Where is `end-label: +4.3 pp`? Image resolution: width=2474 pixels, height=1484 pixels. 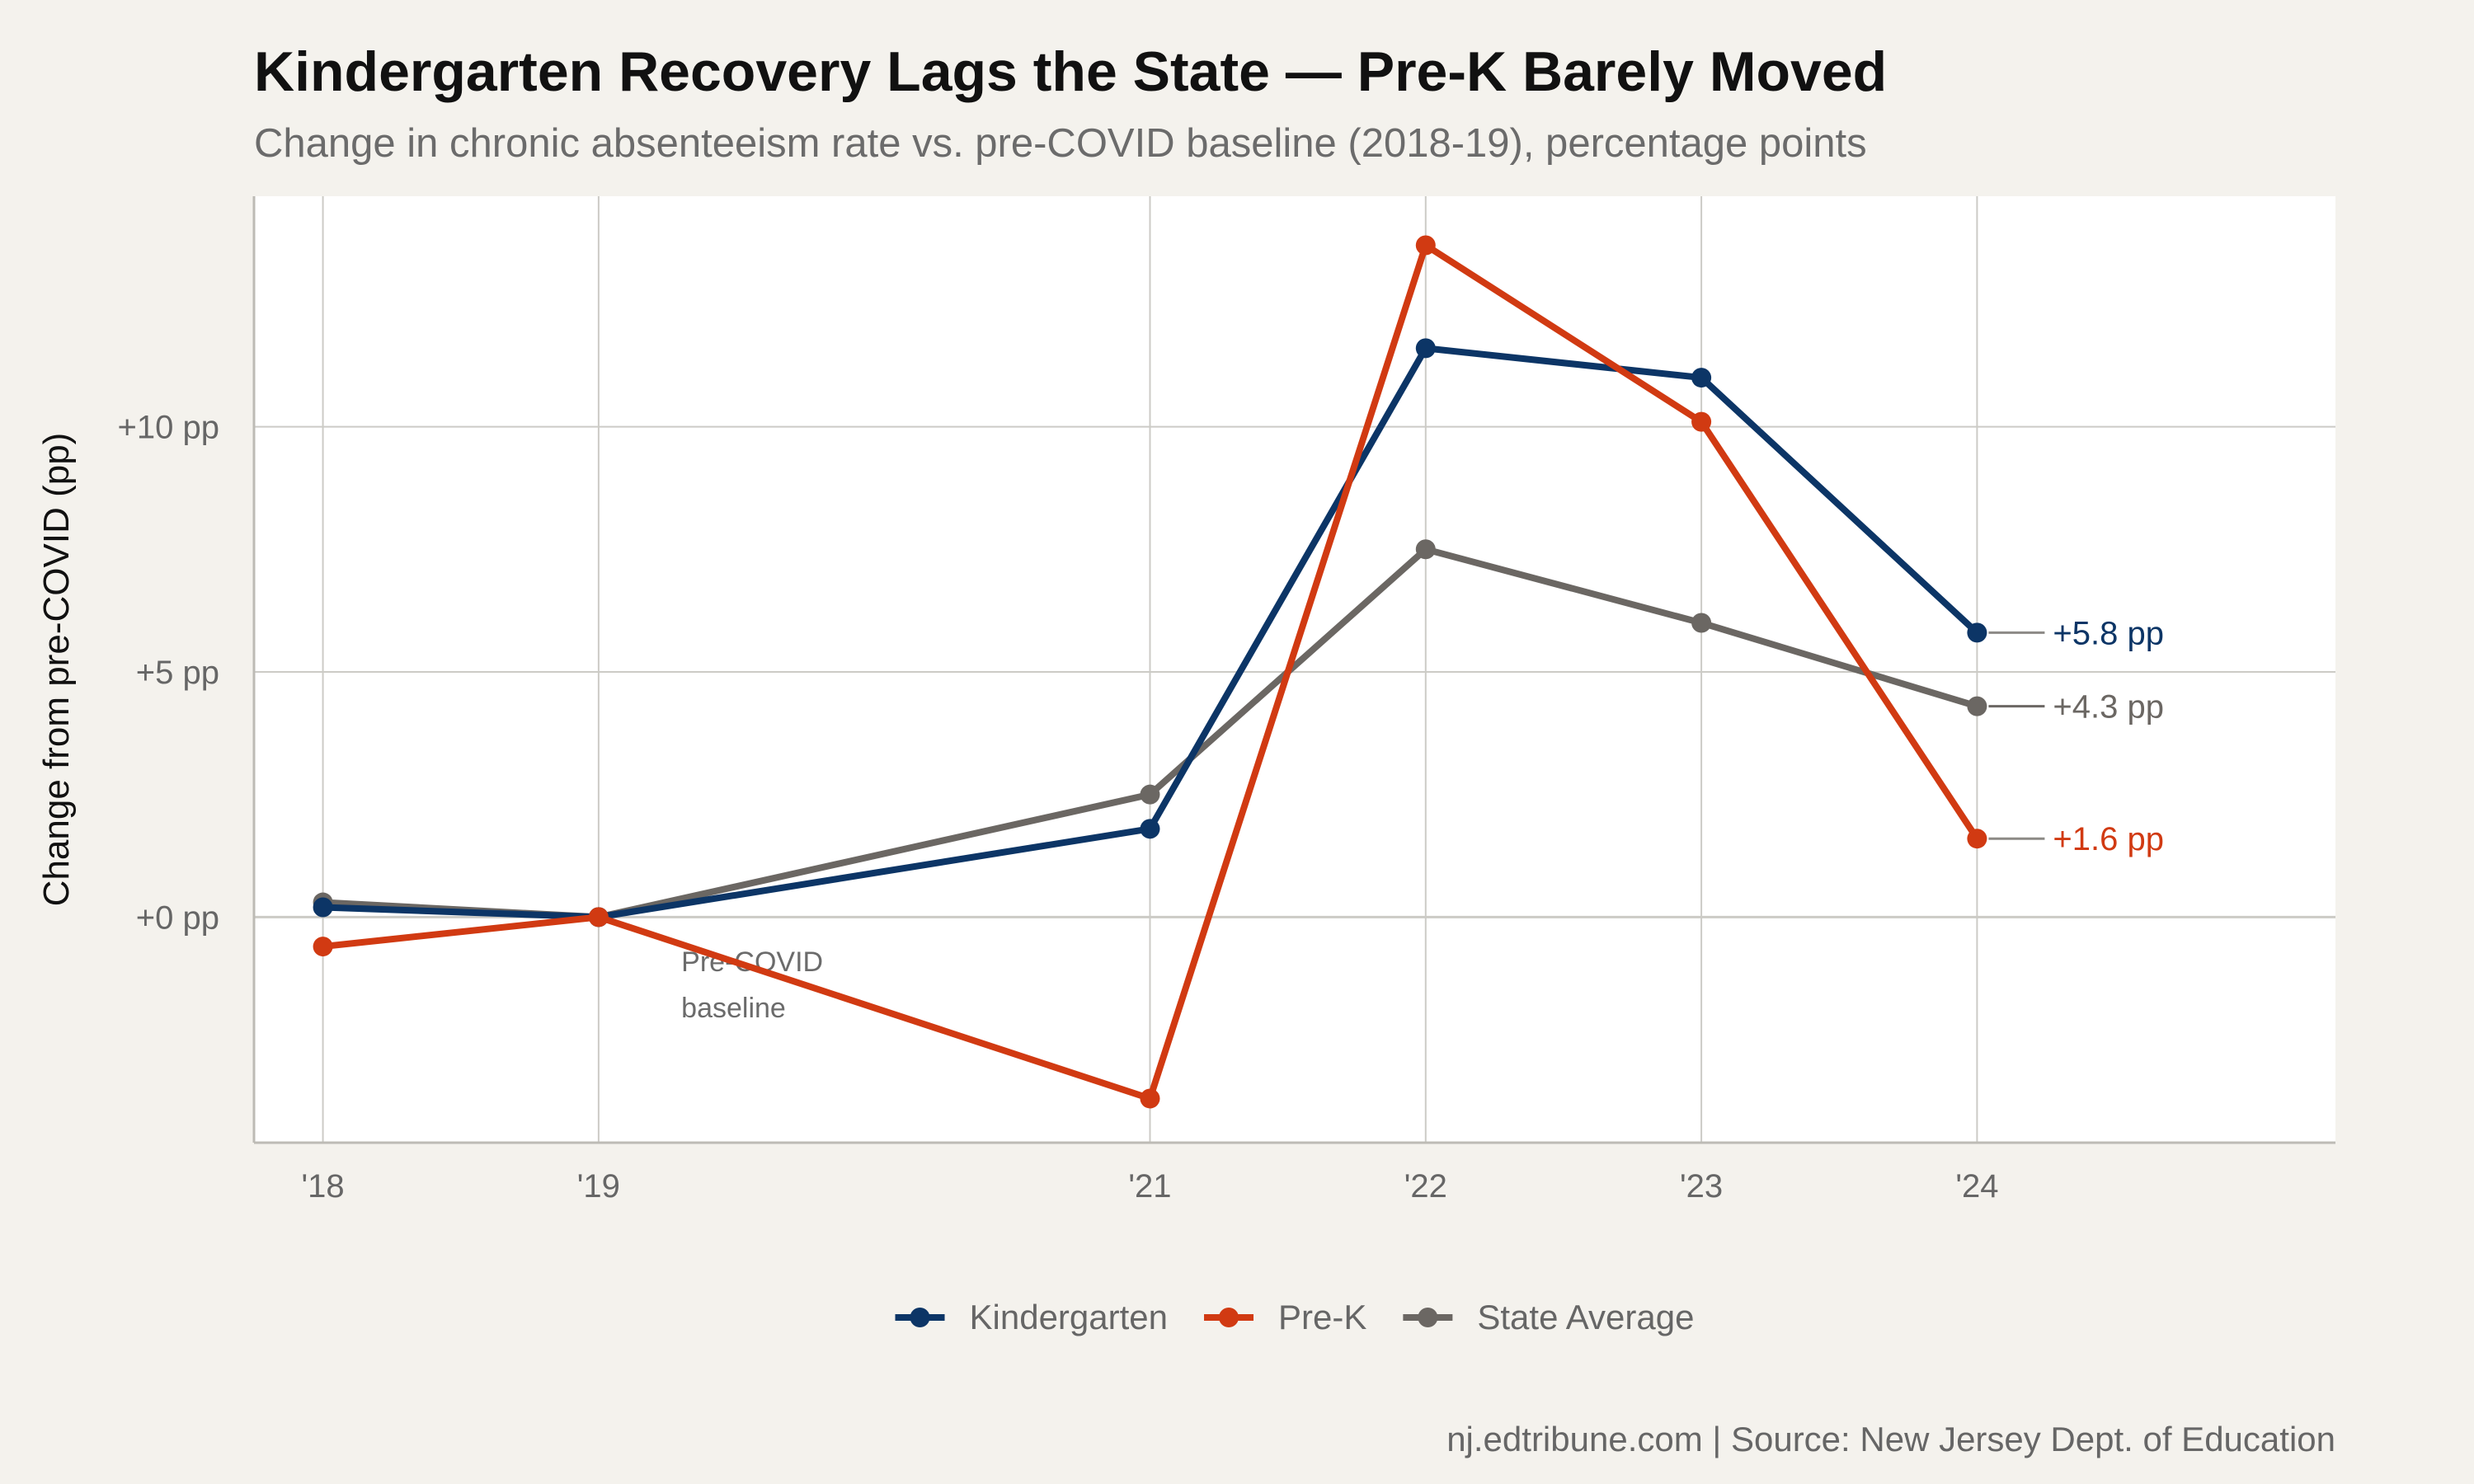 end-label: +4.3 pp is located at coordinates (2108, 707).